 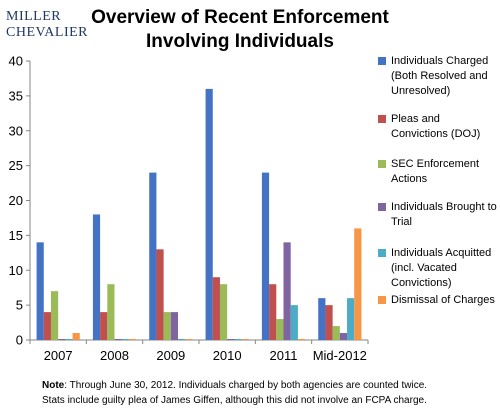 What do you see at coordinates (16, 61) in the screenshot?
I see `y-tick-label: 40` at bounding box center [16, 61].